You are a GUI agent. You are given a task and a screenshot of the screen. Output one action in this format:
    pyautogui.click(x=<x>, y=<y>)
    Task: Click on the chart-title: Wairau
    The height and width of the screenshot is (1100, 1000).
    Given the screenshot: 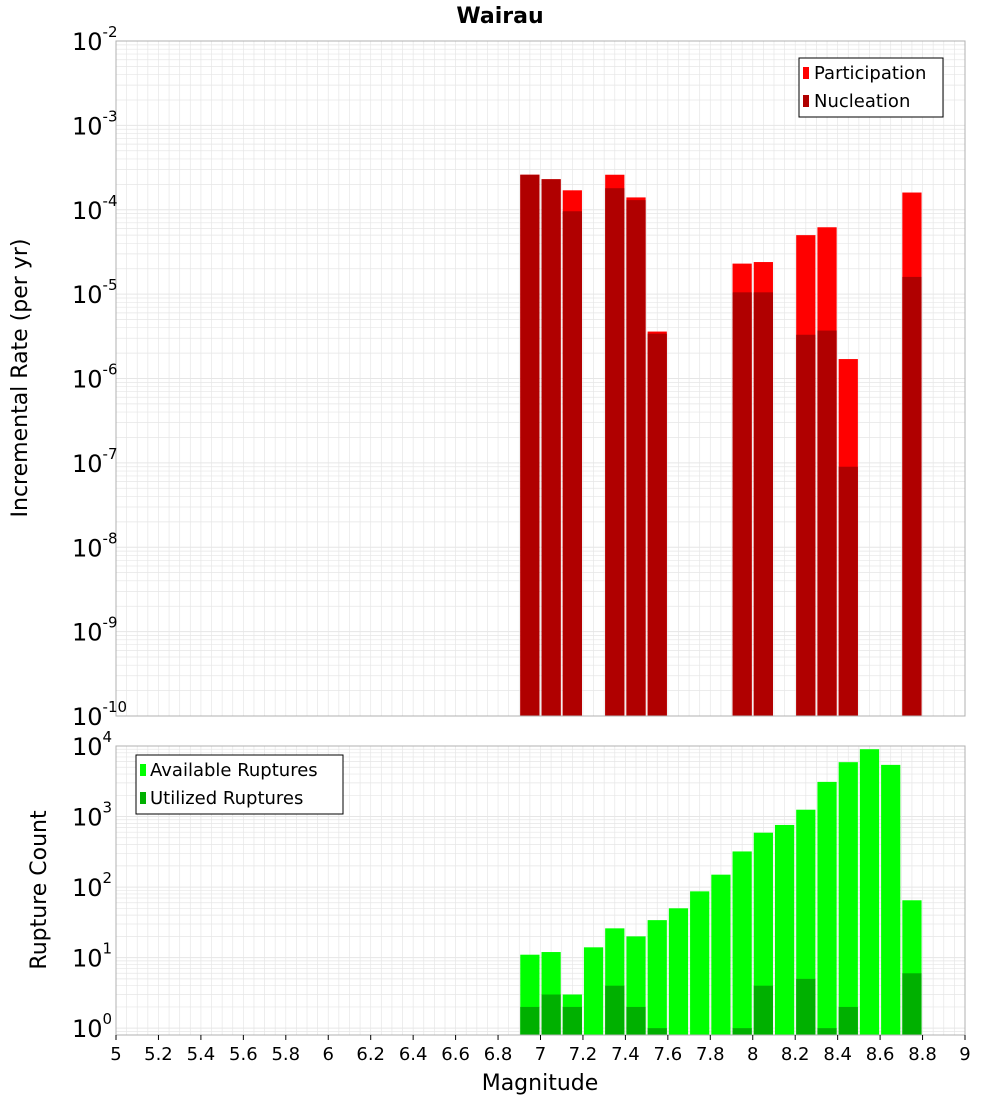 What is the action you would take?
    pyautogui.click(x=499, y=16)
    